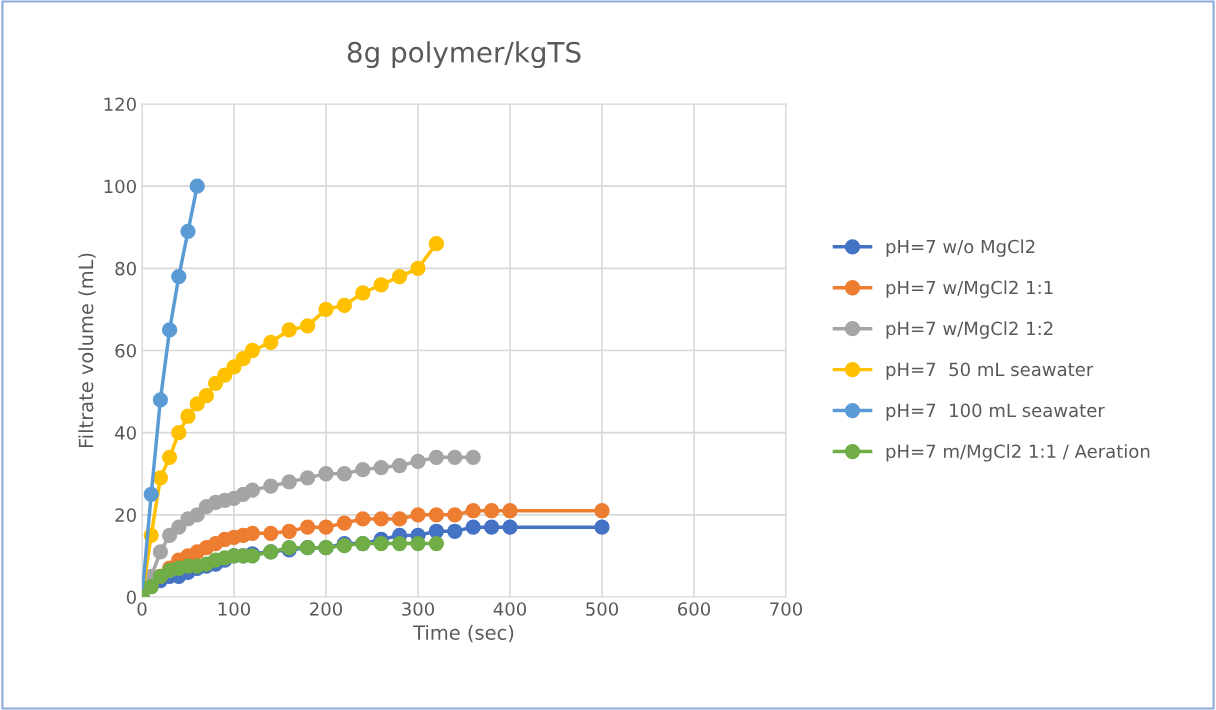  Describe the element at coordinates (510, 609) in the screenshot. I see `x-tick-label: 400` at that location.